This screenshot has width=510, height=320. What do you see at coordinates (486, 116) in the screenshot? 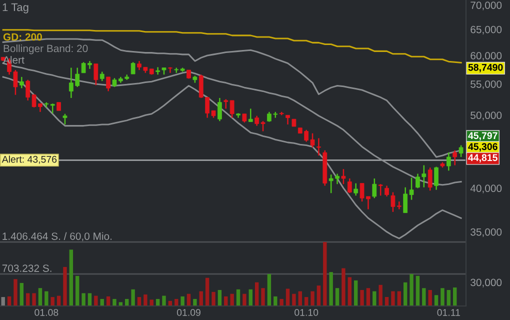
I see `y-tick-label: 50,000` at bounding box center [486, 116].